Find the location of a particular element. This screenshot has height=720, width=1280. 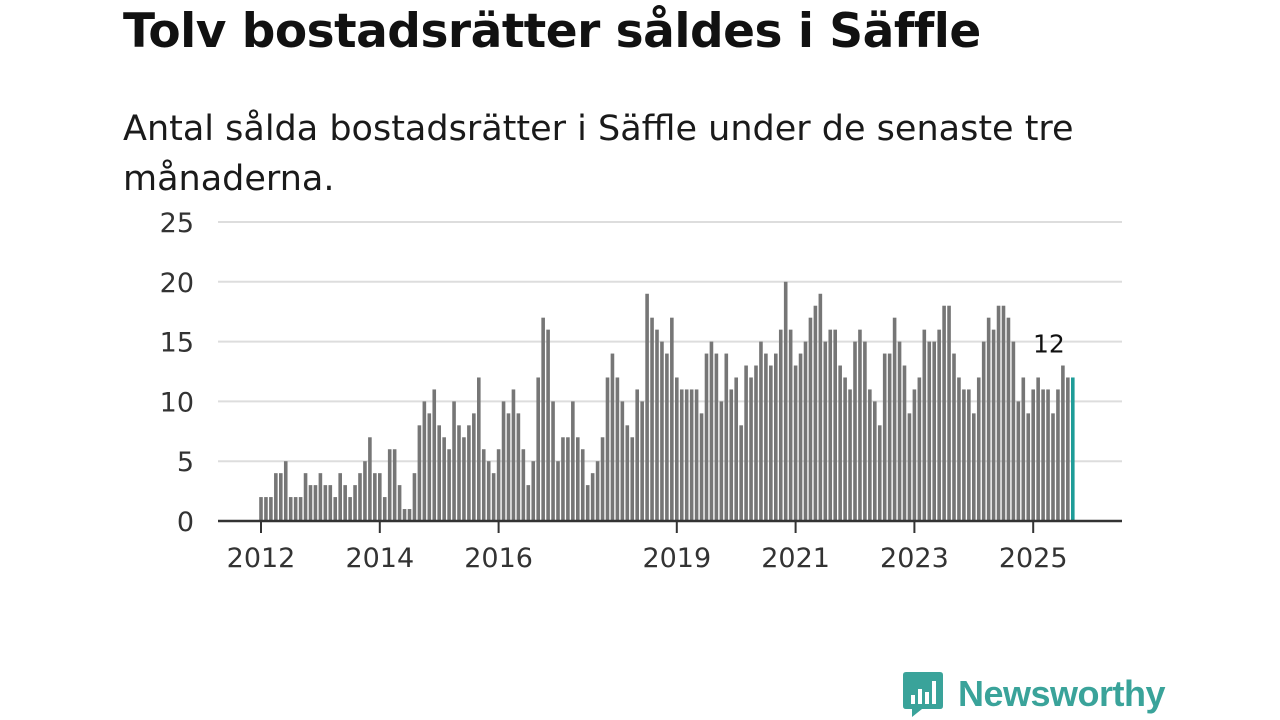

brand-name: Newsworthy is located at coordinates (1062, 693).